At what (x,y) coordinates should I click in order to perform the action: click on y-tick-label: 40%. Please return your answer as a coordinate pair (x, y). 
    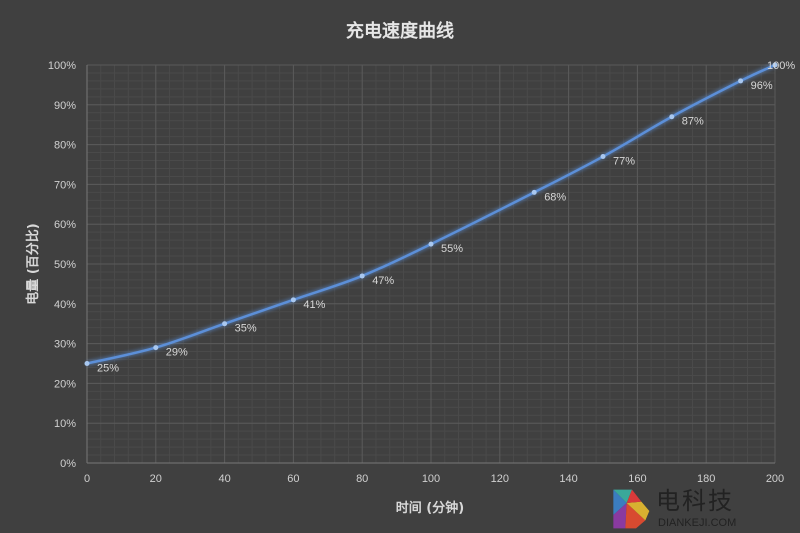
    Looking at the image, I should click on (65, 305).